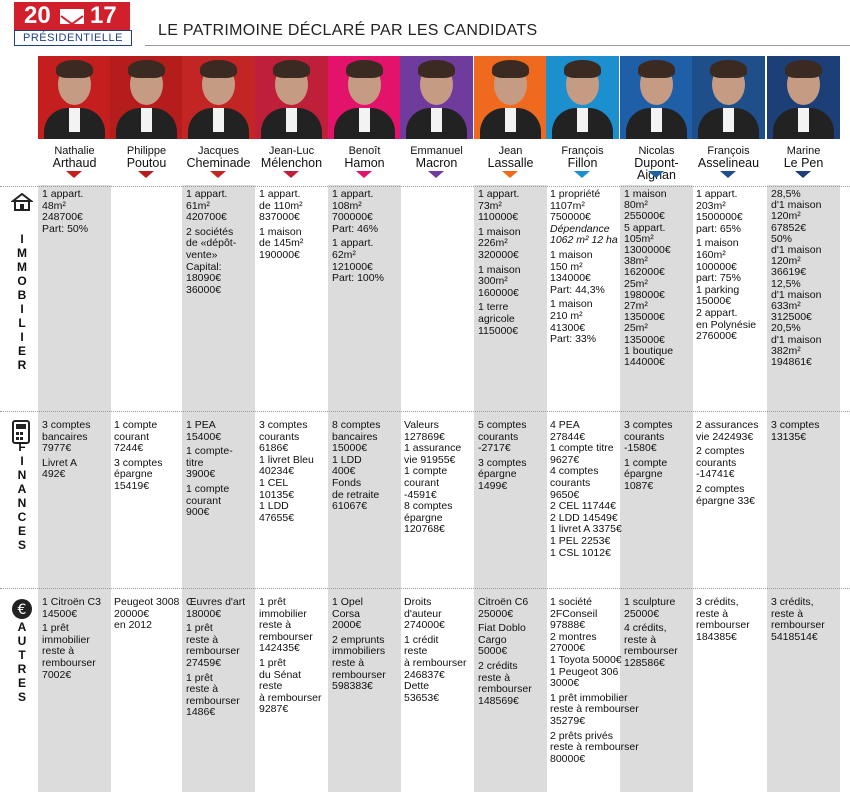 The height and width of the screenshot is (792, 850). I want to click on candidate-first-name: Nicolas, so click(656, 151).